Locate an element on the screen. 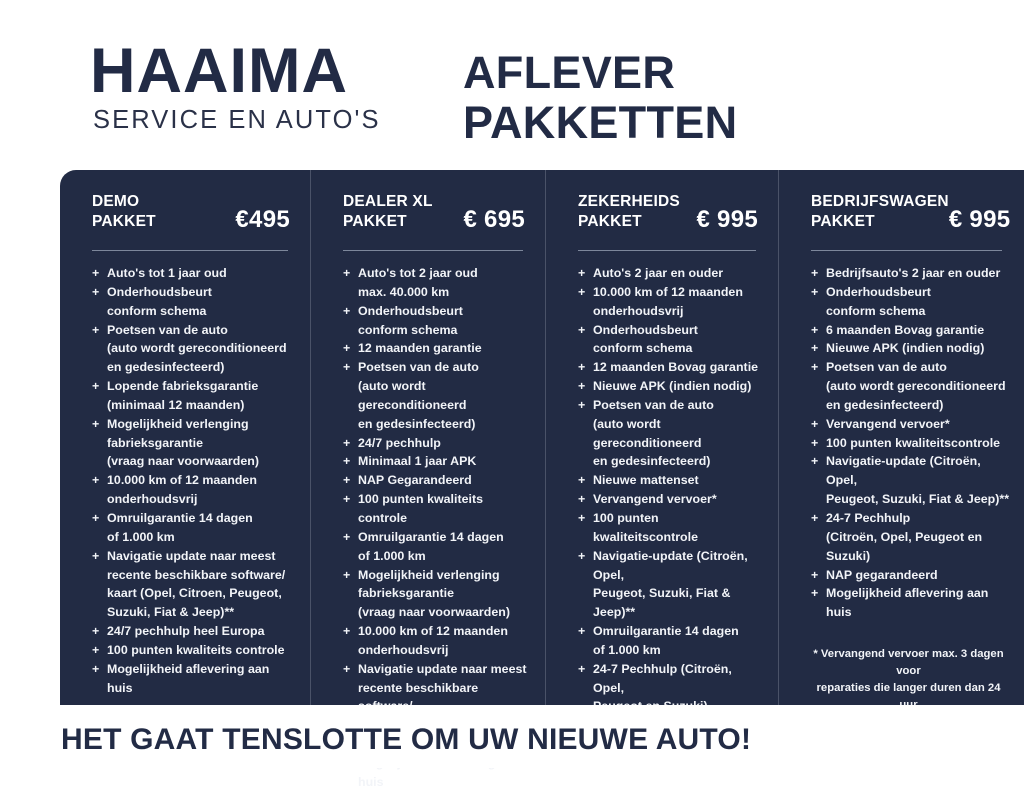 The height and width of the screenshot is (792, 1024). footer-tagline: HET GAAT TENSLOTTE OM UW NIEUWE AUTO! is located at coordinates (406, 739).